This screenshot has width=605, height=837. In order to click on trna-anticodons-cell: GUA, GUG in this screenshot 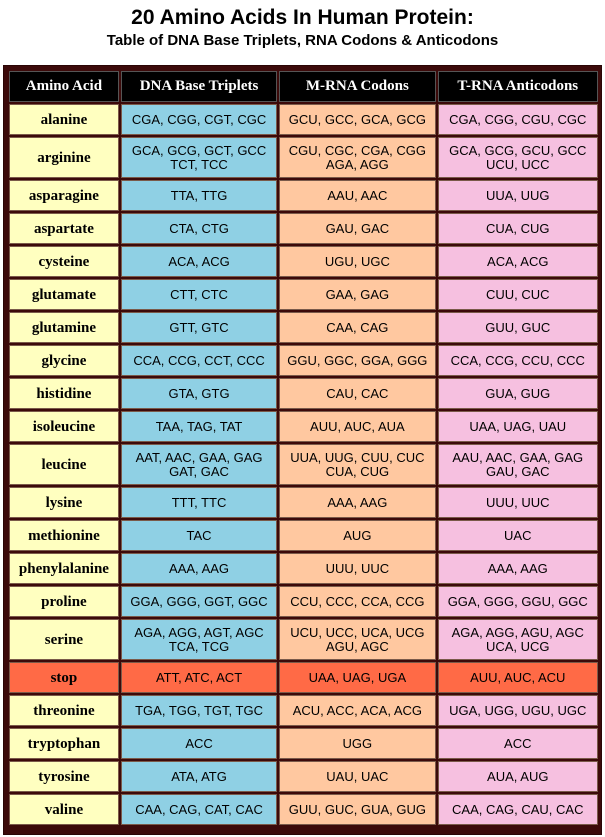, I will do `click(517, 393)`.